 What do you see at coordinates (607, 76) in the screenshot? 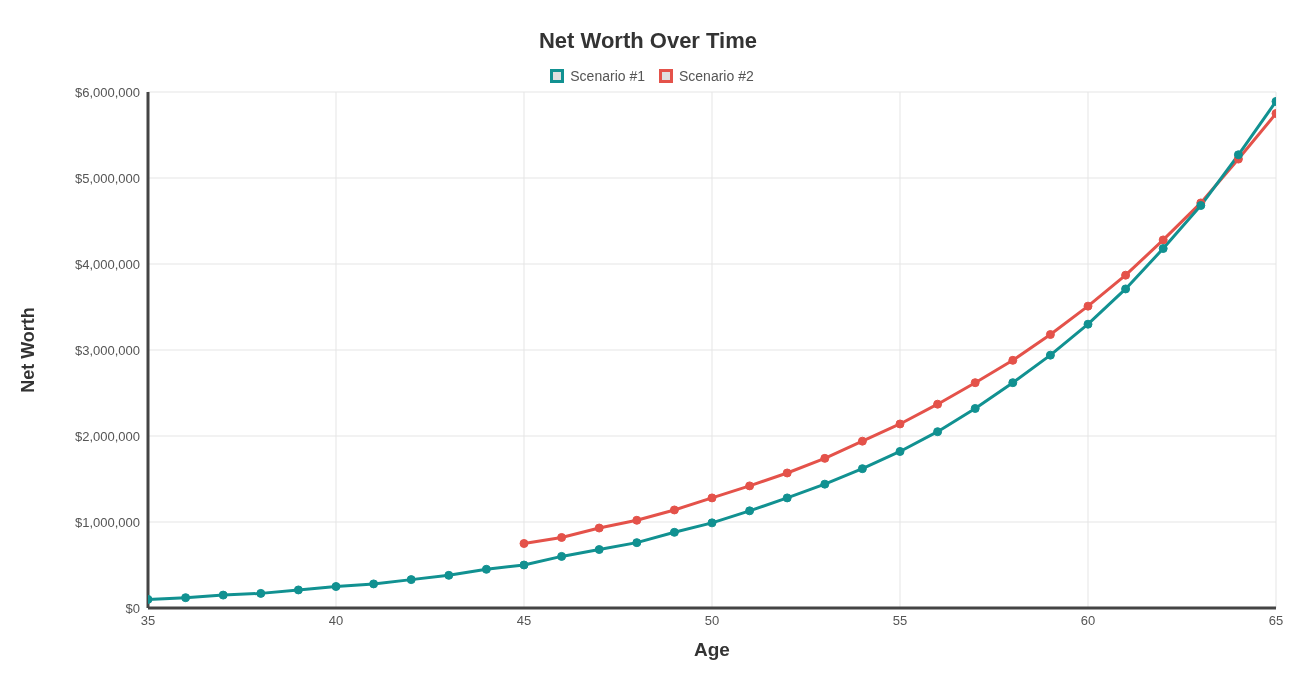
I see `legend-label: Scenario #1` at bounding box center [607, 76].